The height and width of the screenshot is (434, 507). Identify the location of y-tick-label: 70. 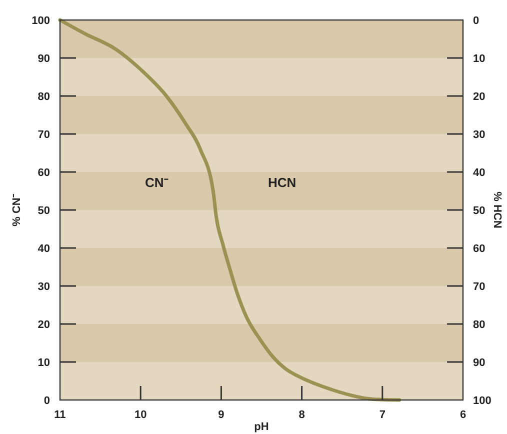
(44, 134).